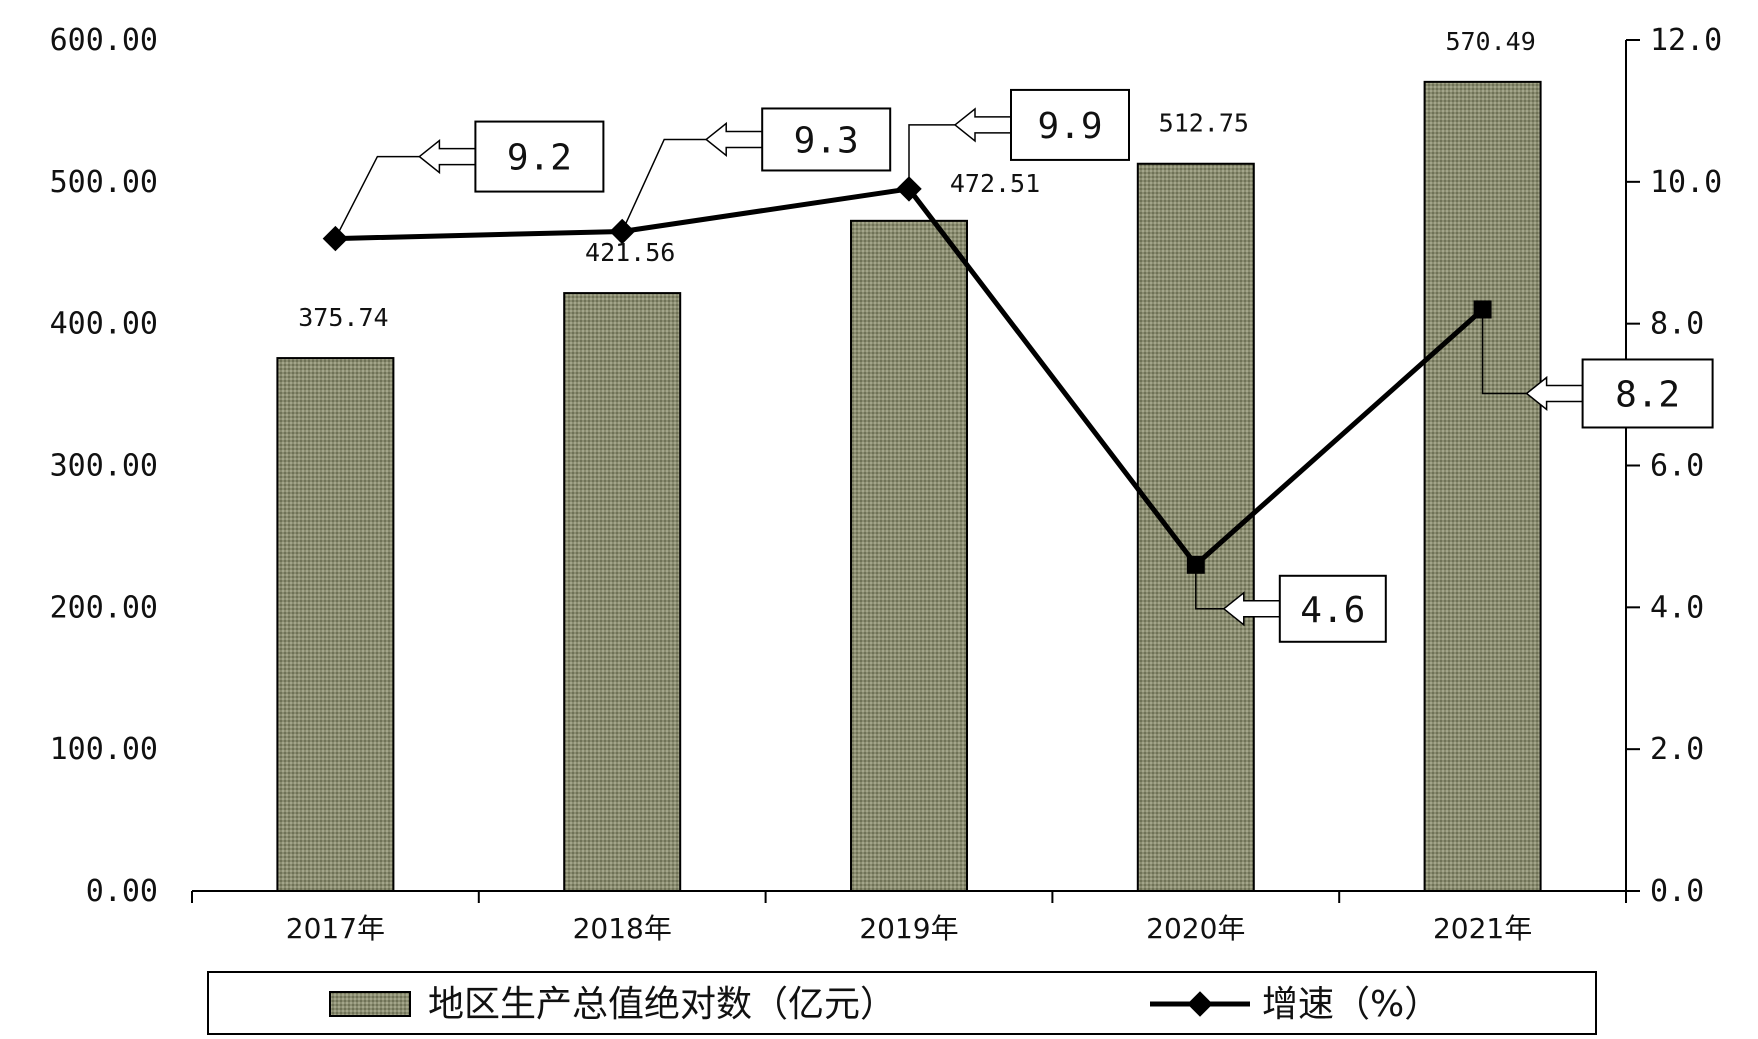 The height and width of the screenshot is (1039, 1758). Describe the element at coordinates (1482, 928) in the screenshot. I see `x-tick-label-4: 2021年` at that location.